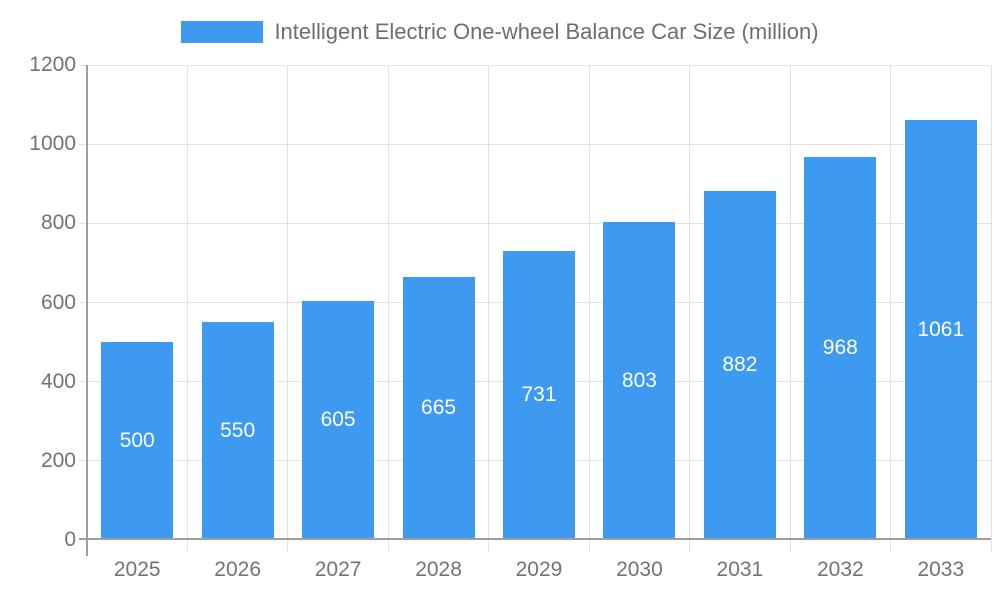  I want to click on bar: 605, so click(338, 420).